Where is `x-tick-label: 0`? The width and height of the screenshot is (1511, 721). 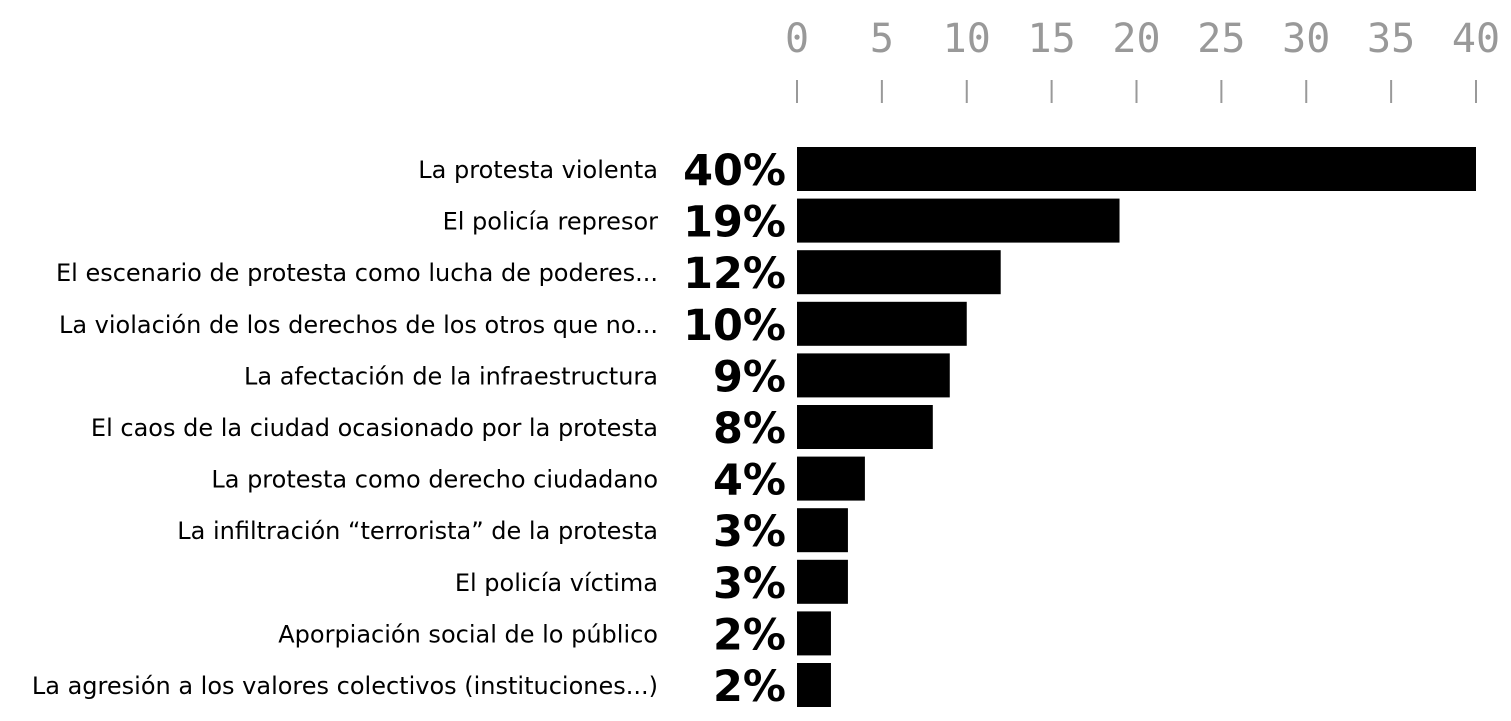 x-tick-label: 0 is located at coordinates (797, 39).